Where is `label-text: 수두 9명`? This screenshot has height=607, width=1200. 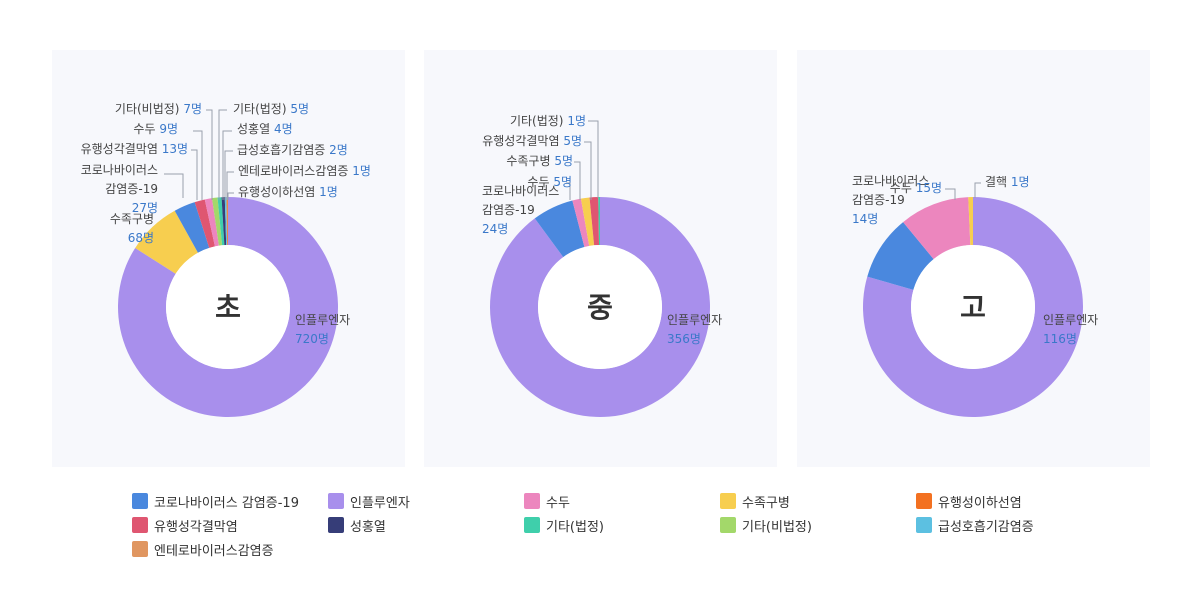 label-text: 수두 9명 is located at coordinates (155, 129).